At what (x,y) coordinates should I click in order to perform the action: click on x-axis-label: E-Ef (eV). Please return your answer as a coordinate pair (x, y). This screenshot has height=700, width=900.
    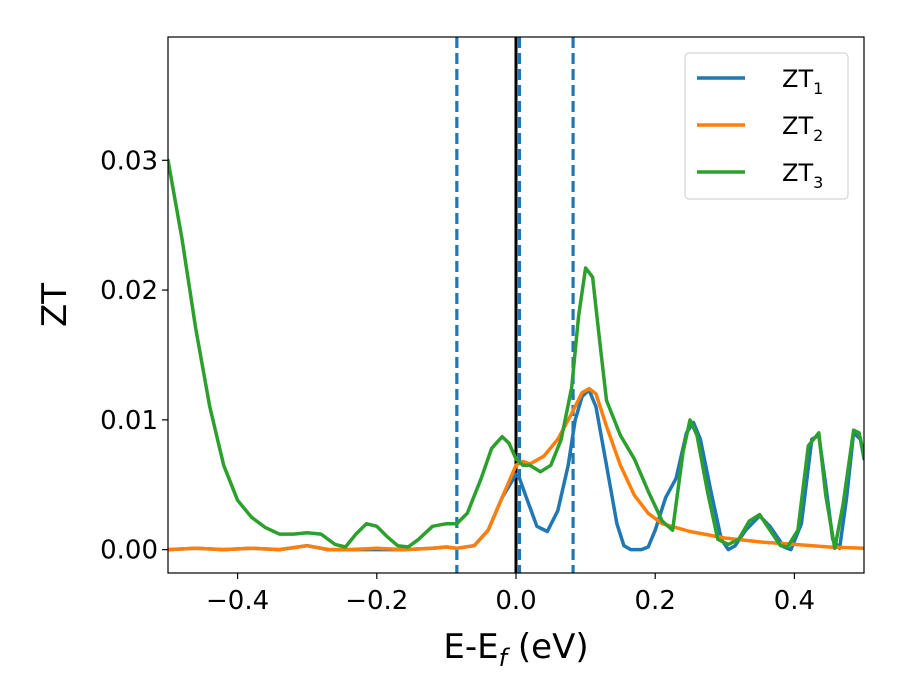
    Looking at the image, I should click on (515, 649).